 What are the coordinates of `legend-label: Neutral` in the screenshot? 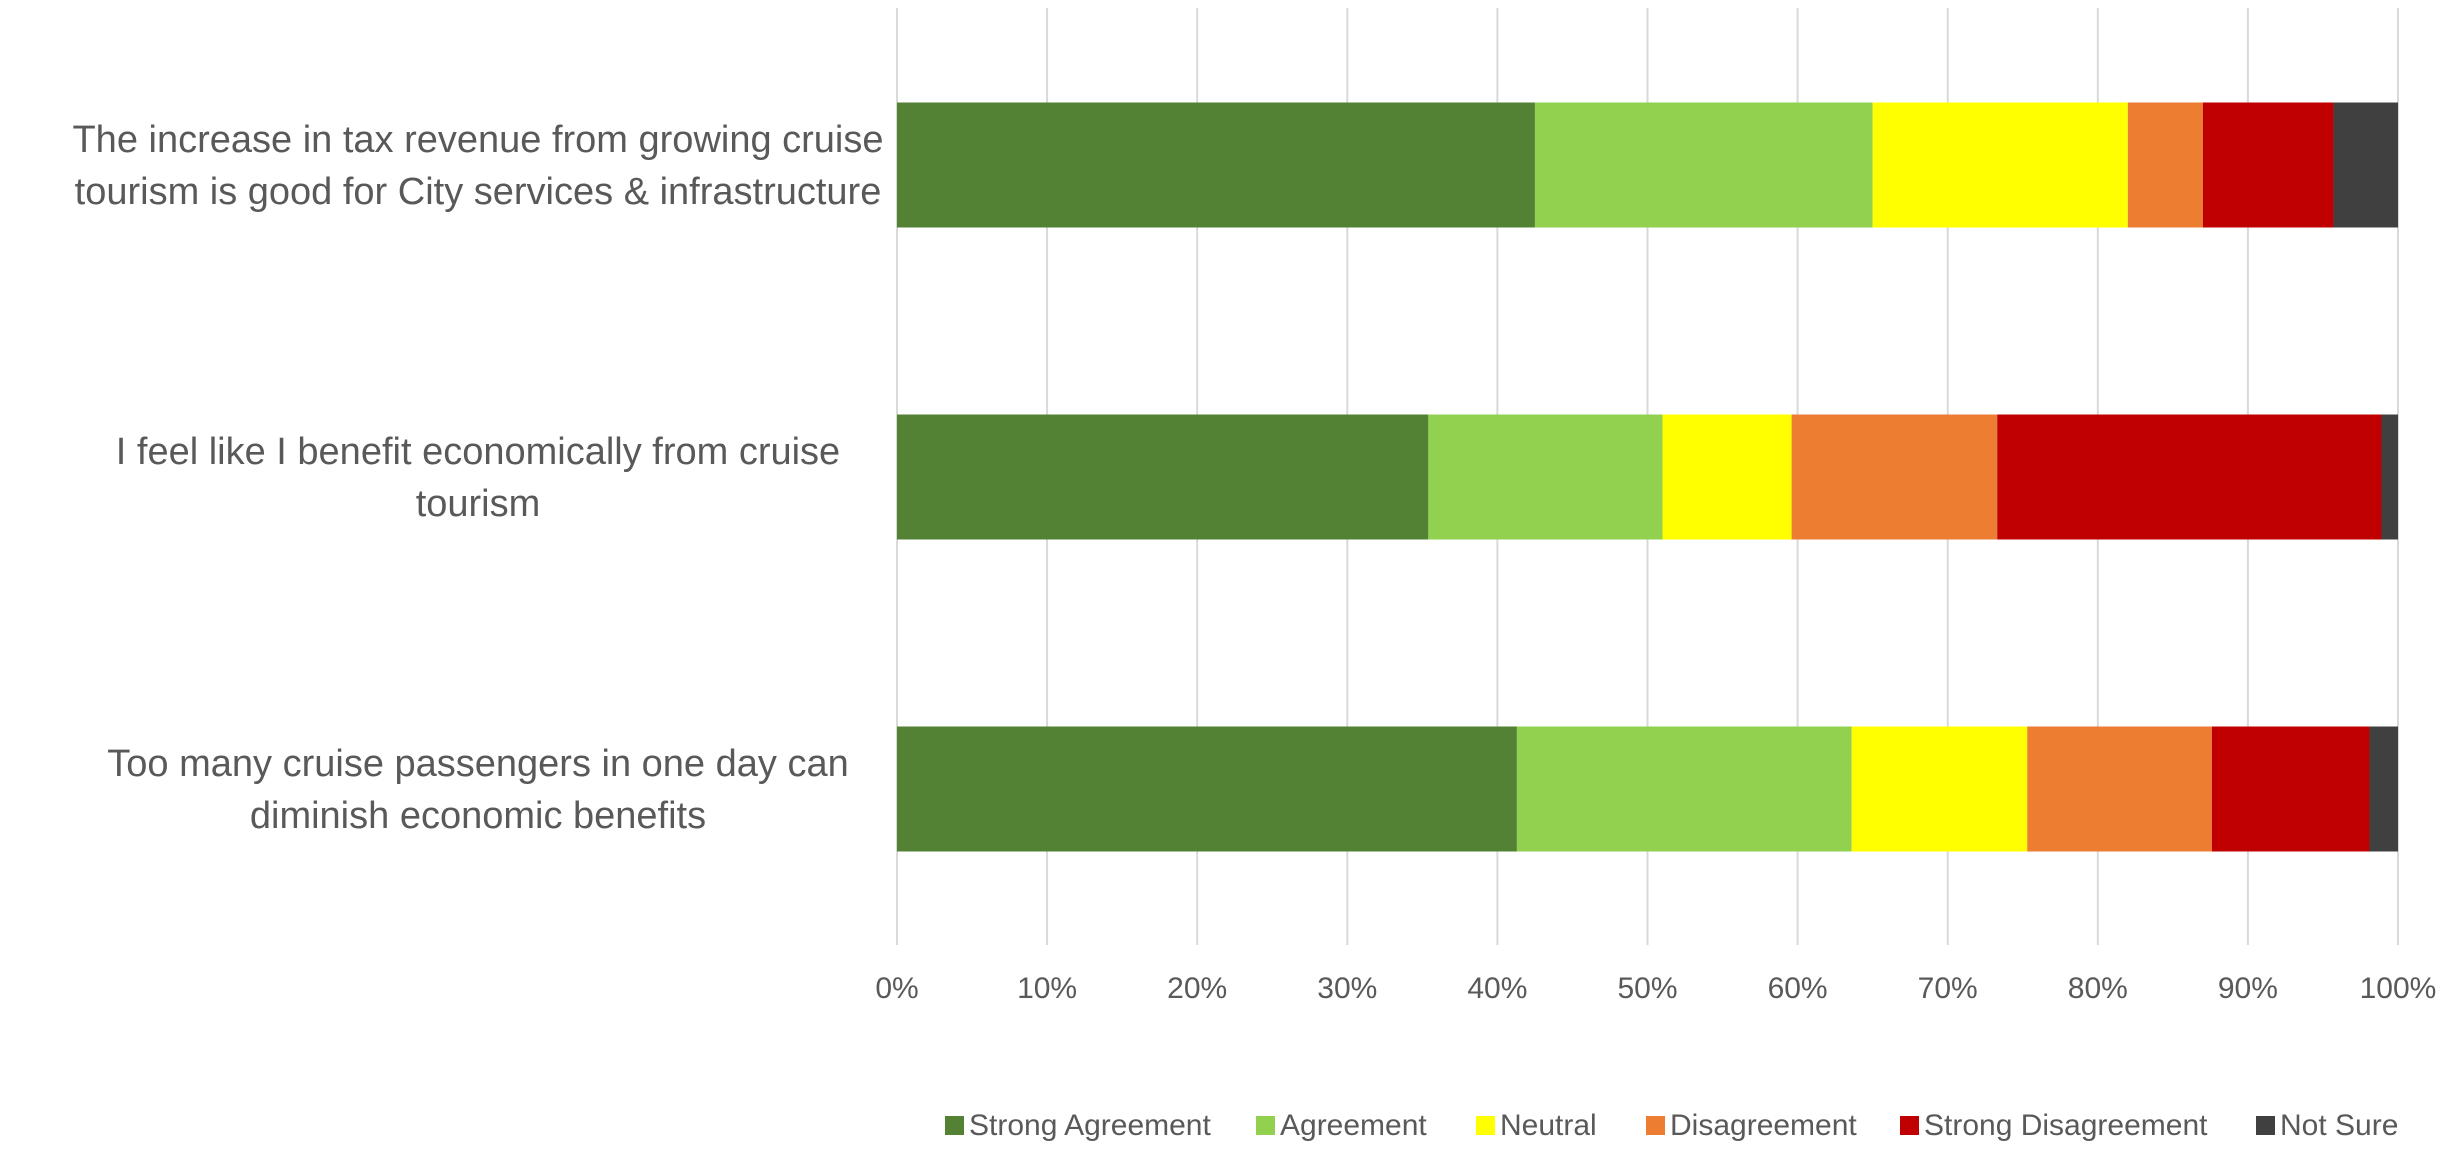 It's located at (1548, 1125).